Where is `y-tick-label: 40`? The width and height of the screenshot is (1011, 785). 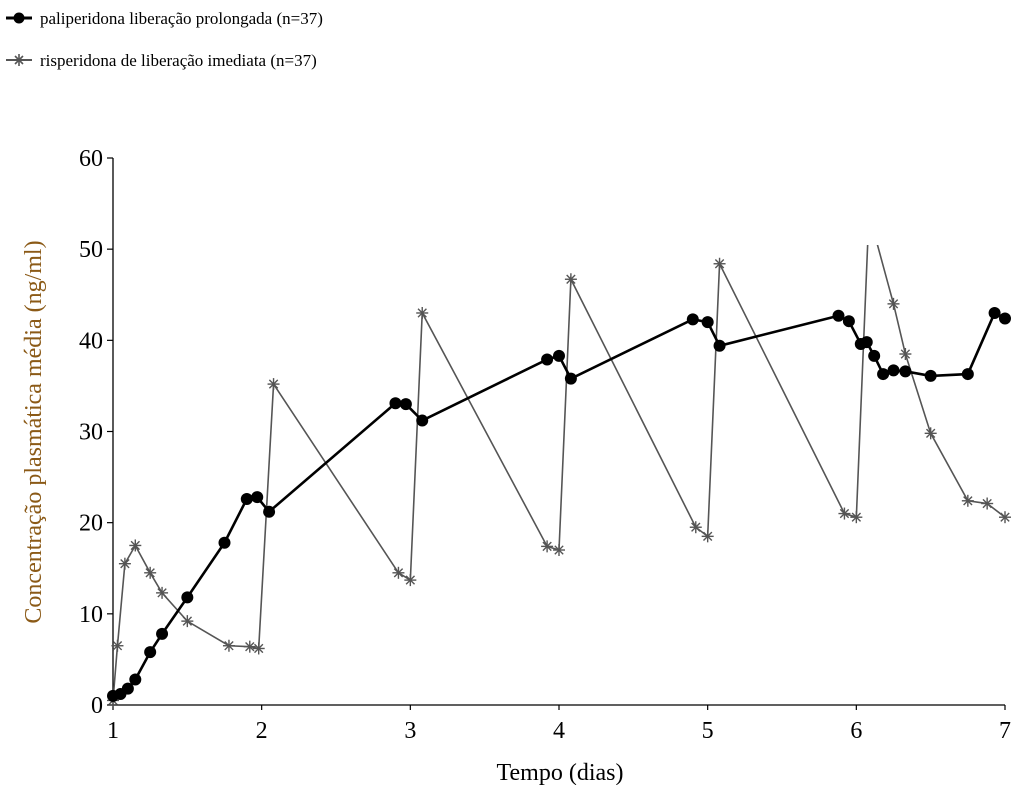 y-tick-label: 40 is located at coordinates (91, 341).